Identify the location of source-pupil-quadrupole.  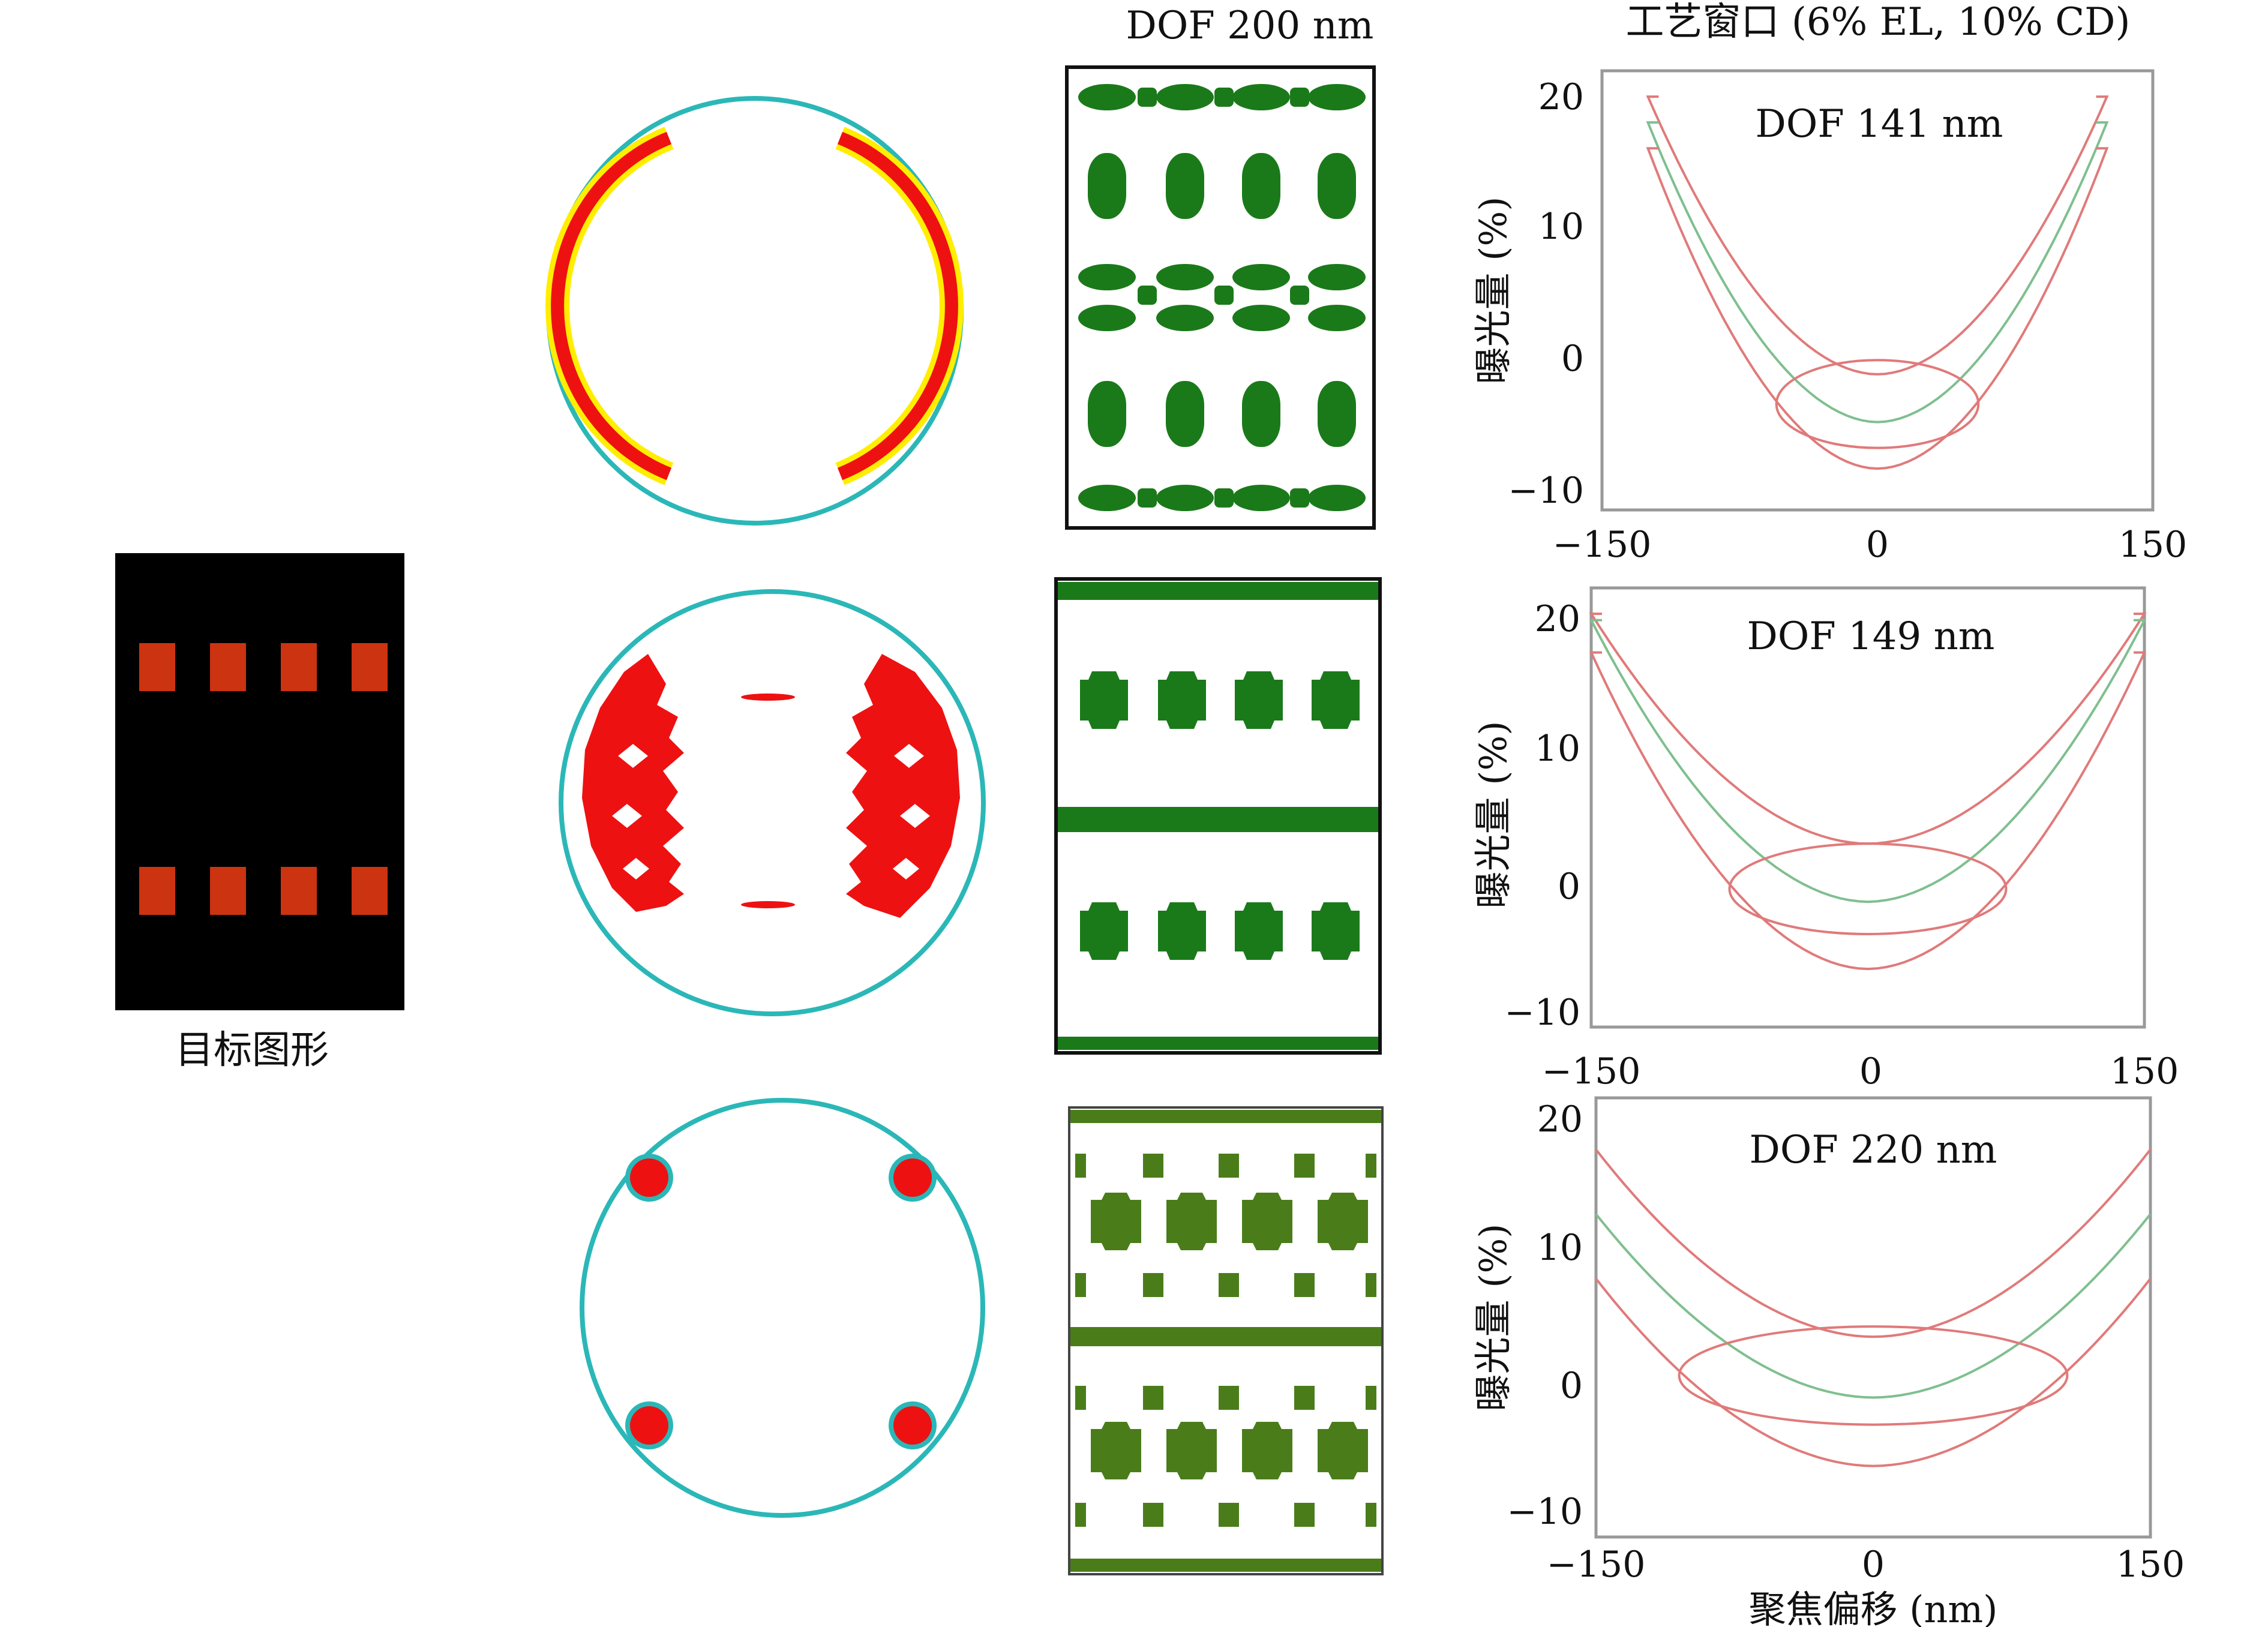
(782, 1308).